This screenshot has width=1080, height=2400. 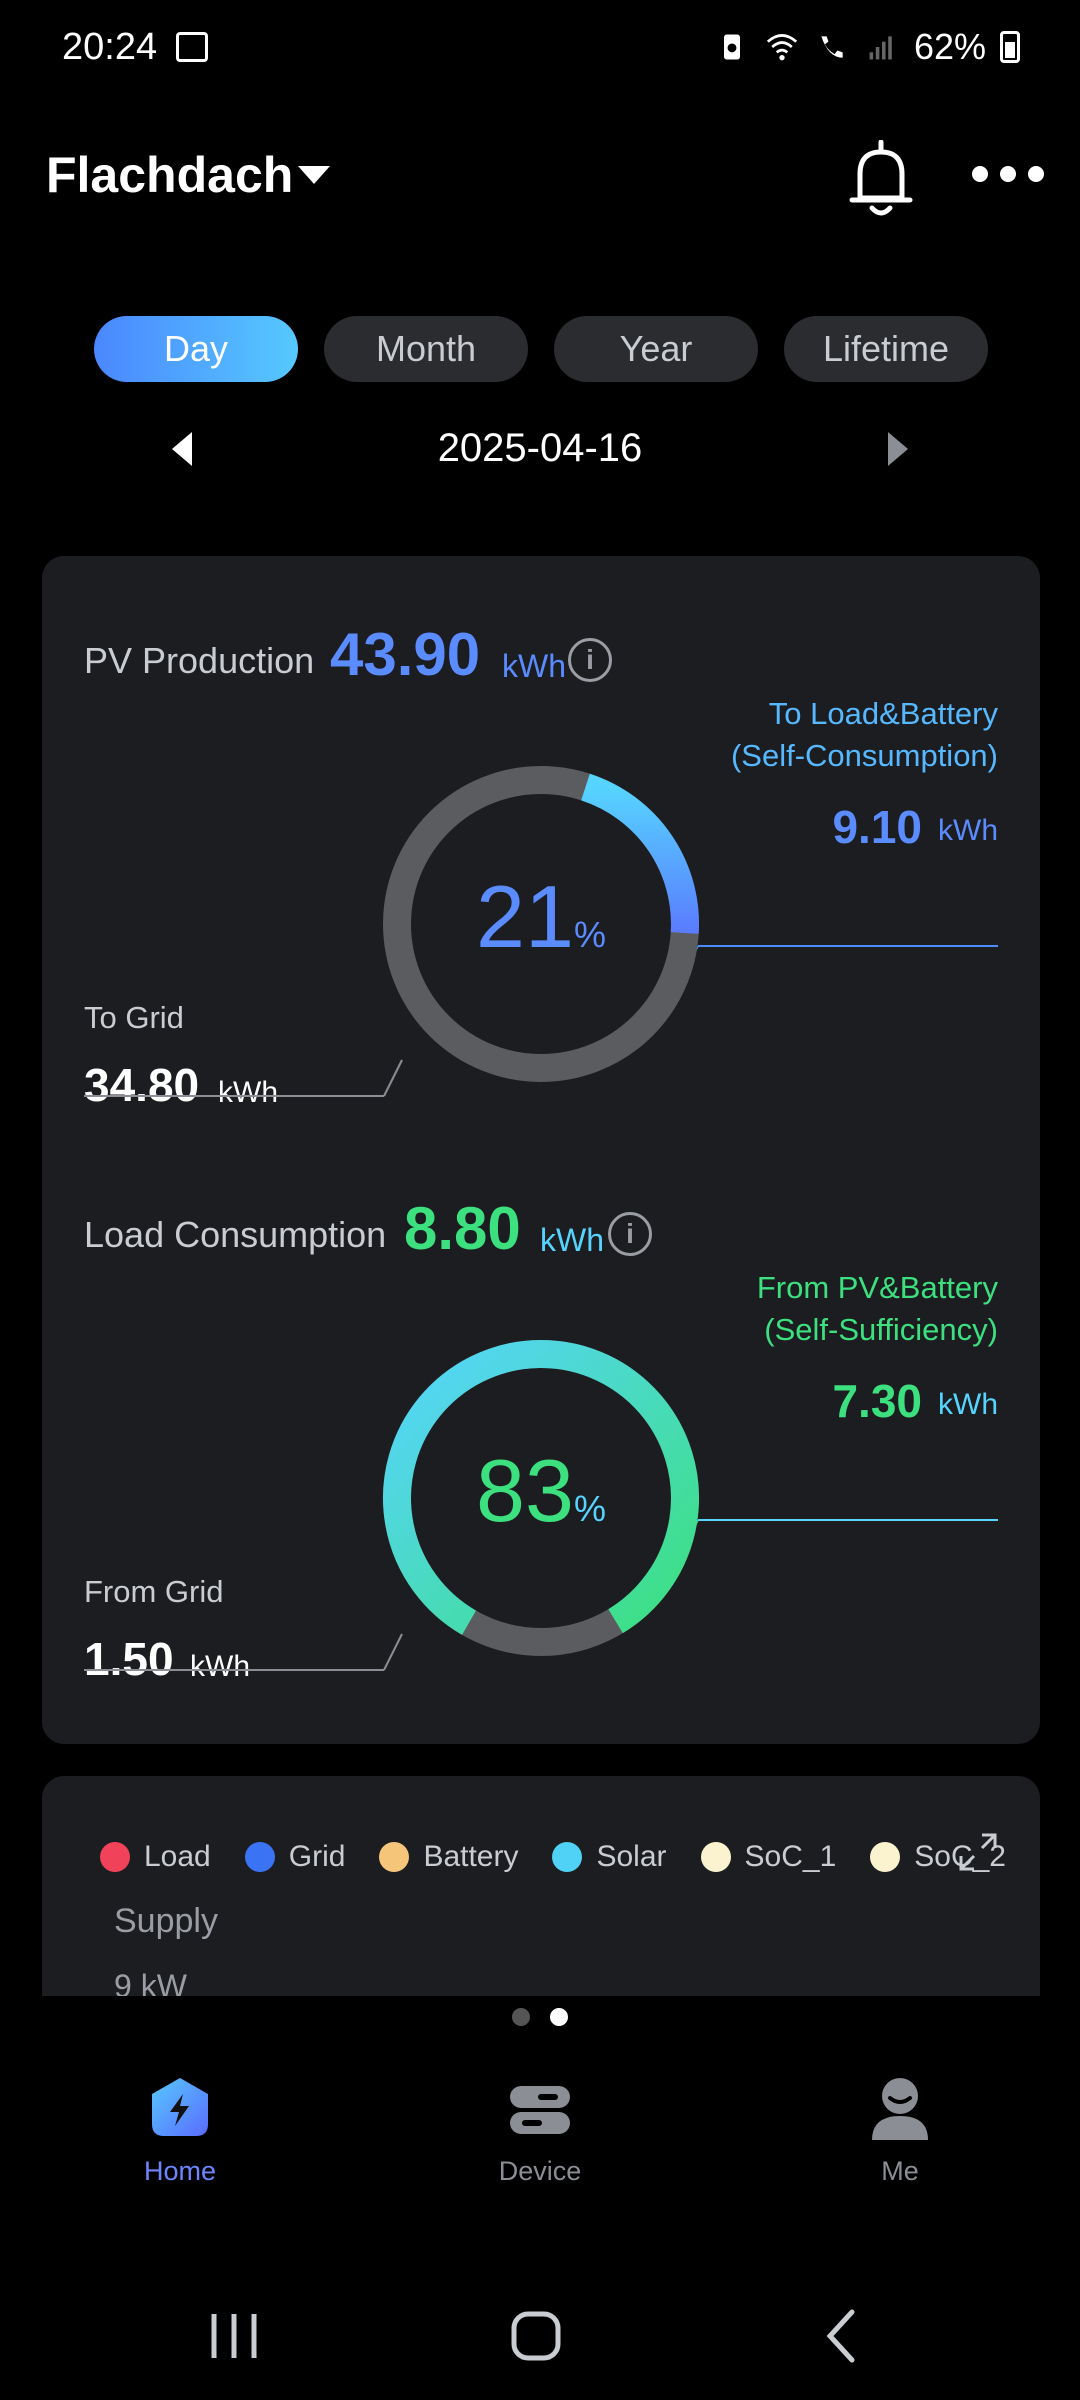 What do you see at coordinates (589, 934) in the screenshot?
I see `pv-percent-sign: %` at bounding box center [589, 934].